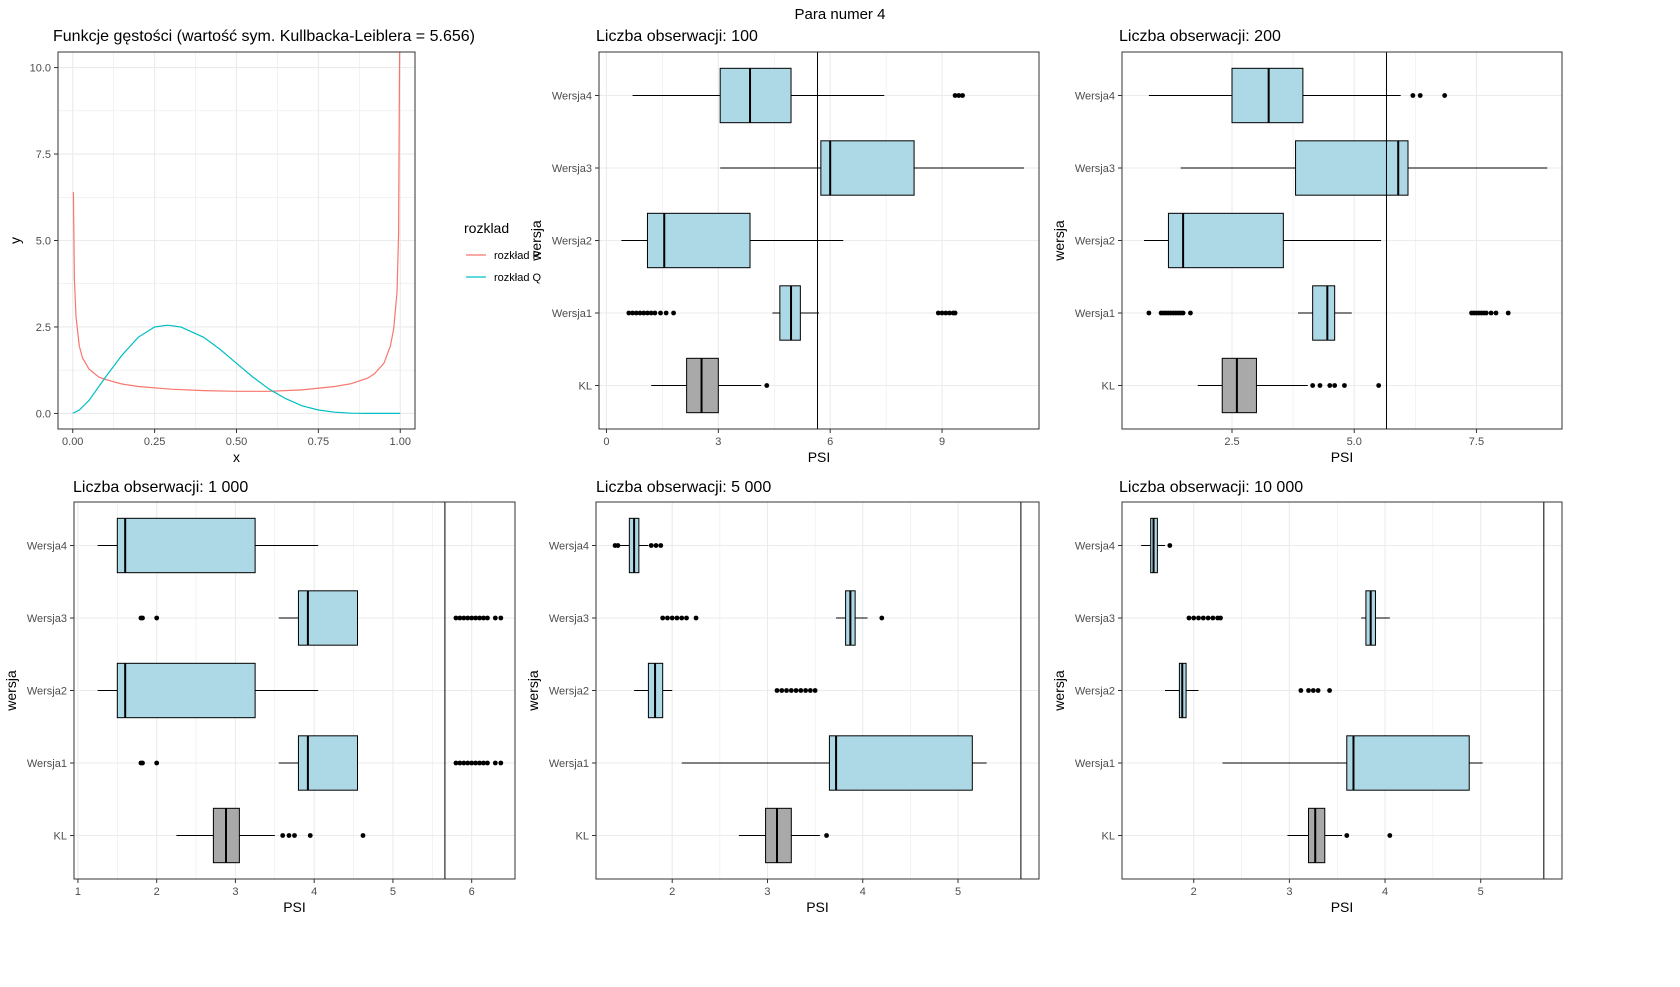 The height and width of the screenshot is (987, 1680). Describe the element at coordinates (400, 442) in the screenshot. I see `x-tick-label: 1.00` at that location.